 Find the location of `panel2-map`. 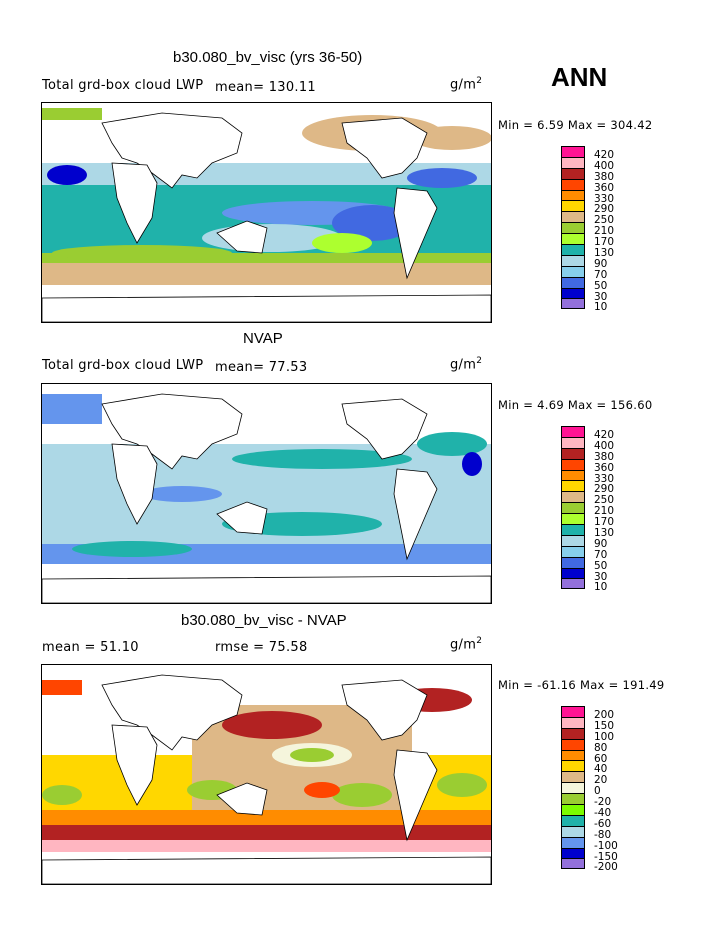

panel2-map is located at coordinates (266, 493).